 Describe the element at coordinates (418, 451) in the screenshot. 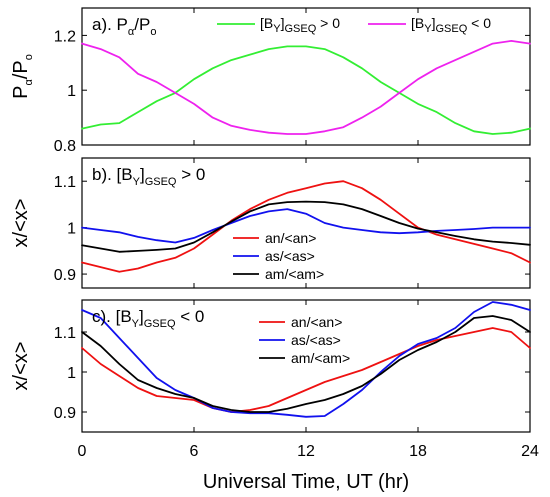

I see `x-tick-label: 18` at that location.